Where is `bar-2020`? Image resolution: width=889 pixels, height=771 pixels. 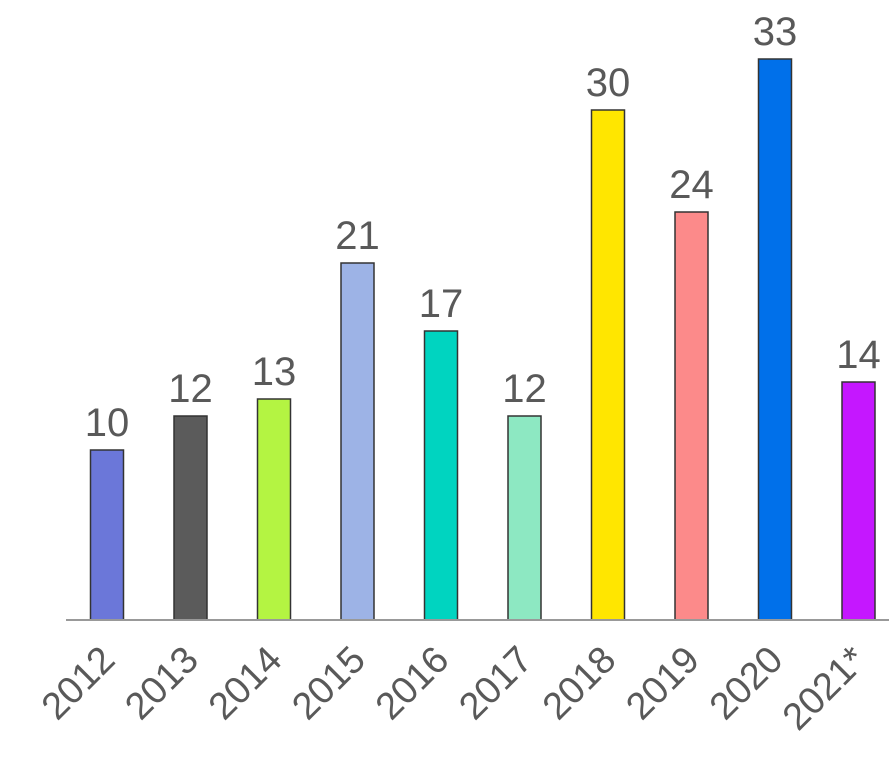
bar-2020 is located at coordinates (775, 339).